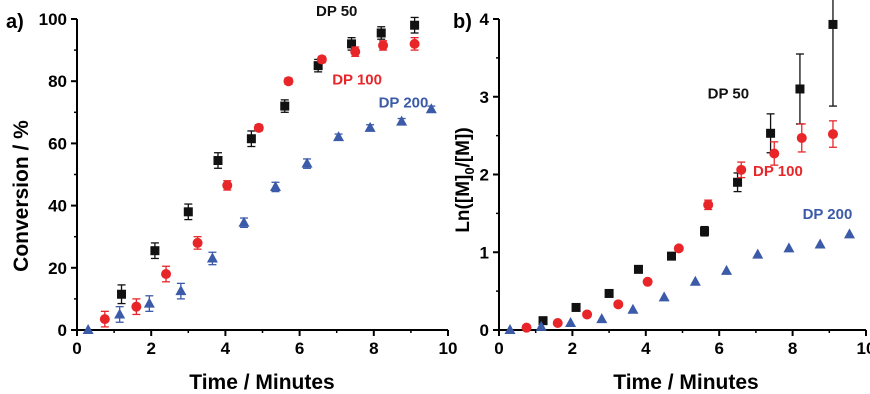 The image size is (870, 394). Describe the element at coordinates (685, 382) in the screenshot. I see `panel-b-x-axis-title: Time / Minutes` at that location.